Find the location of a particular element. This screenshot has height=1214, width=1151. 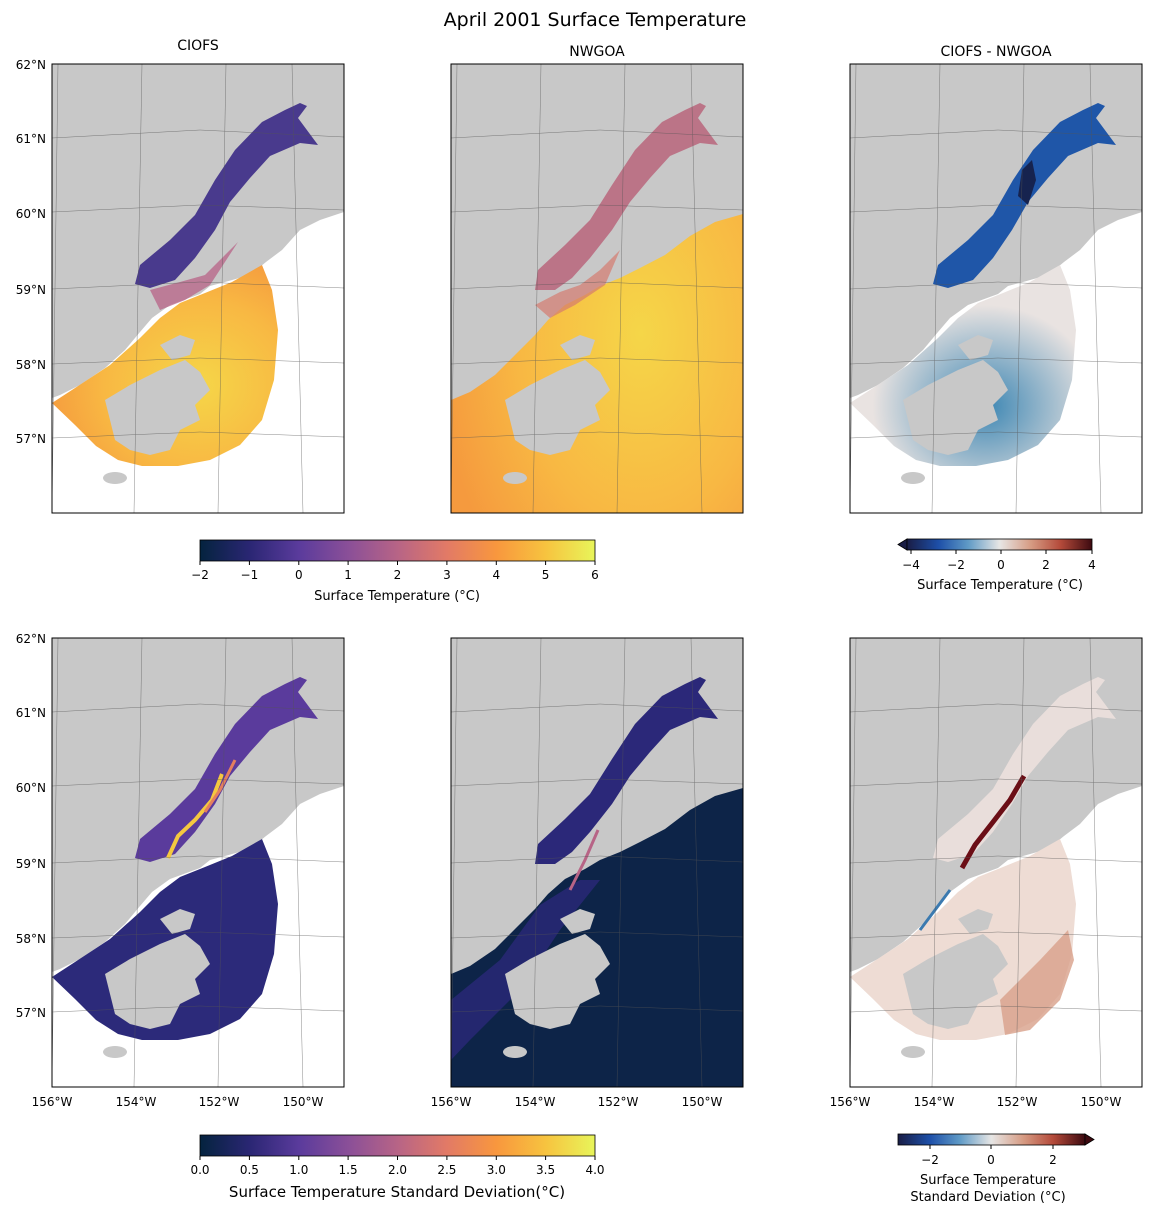

figure-title: April 2001 Surface Temperature is located at coordinates (595, 20).